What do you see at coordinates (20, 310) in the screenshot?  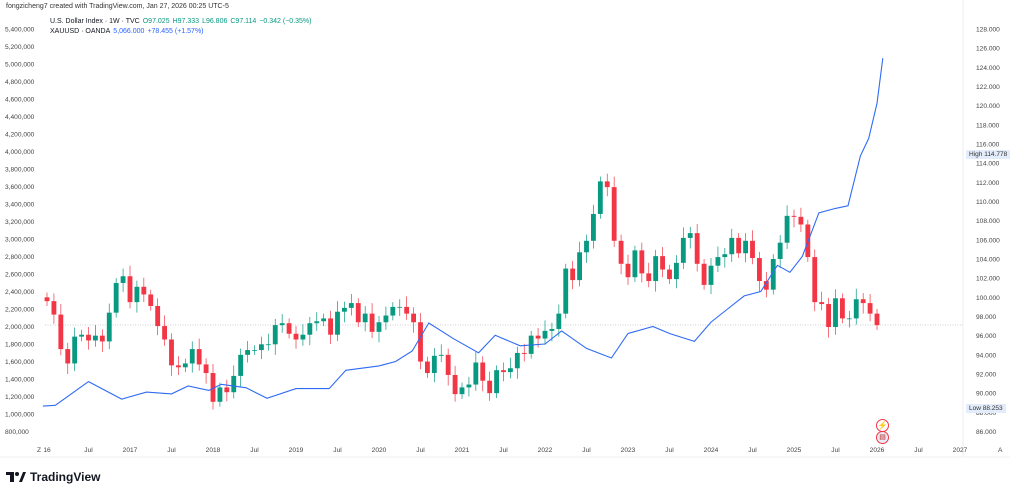 I see `left-axis-tick: 2,200,000` at bounding box center [20, 310].